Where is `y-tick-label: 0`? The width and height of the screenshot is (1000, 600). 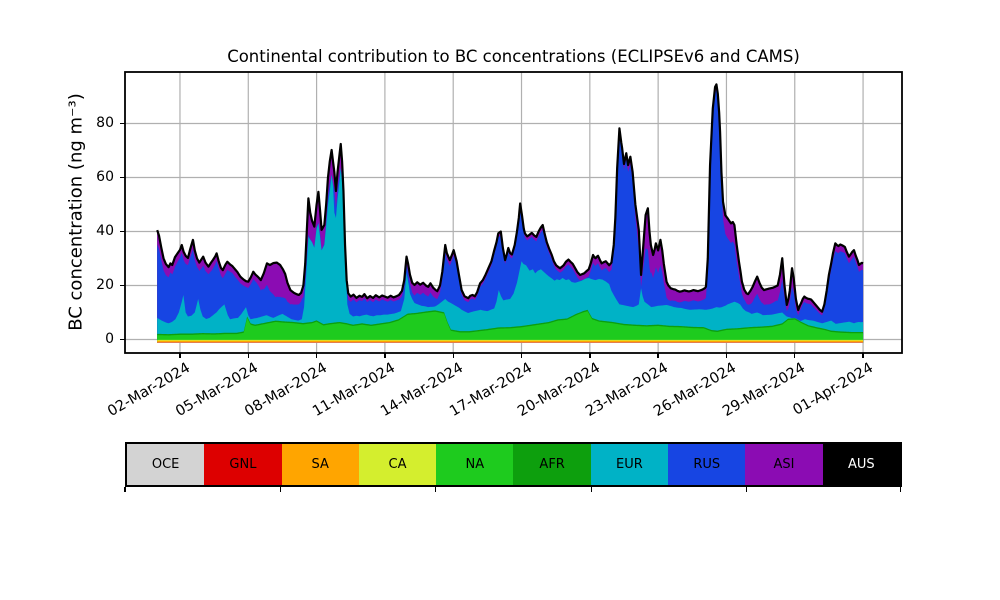 y-tick-label: 0 is located at coordinates (109, 338).